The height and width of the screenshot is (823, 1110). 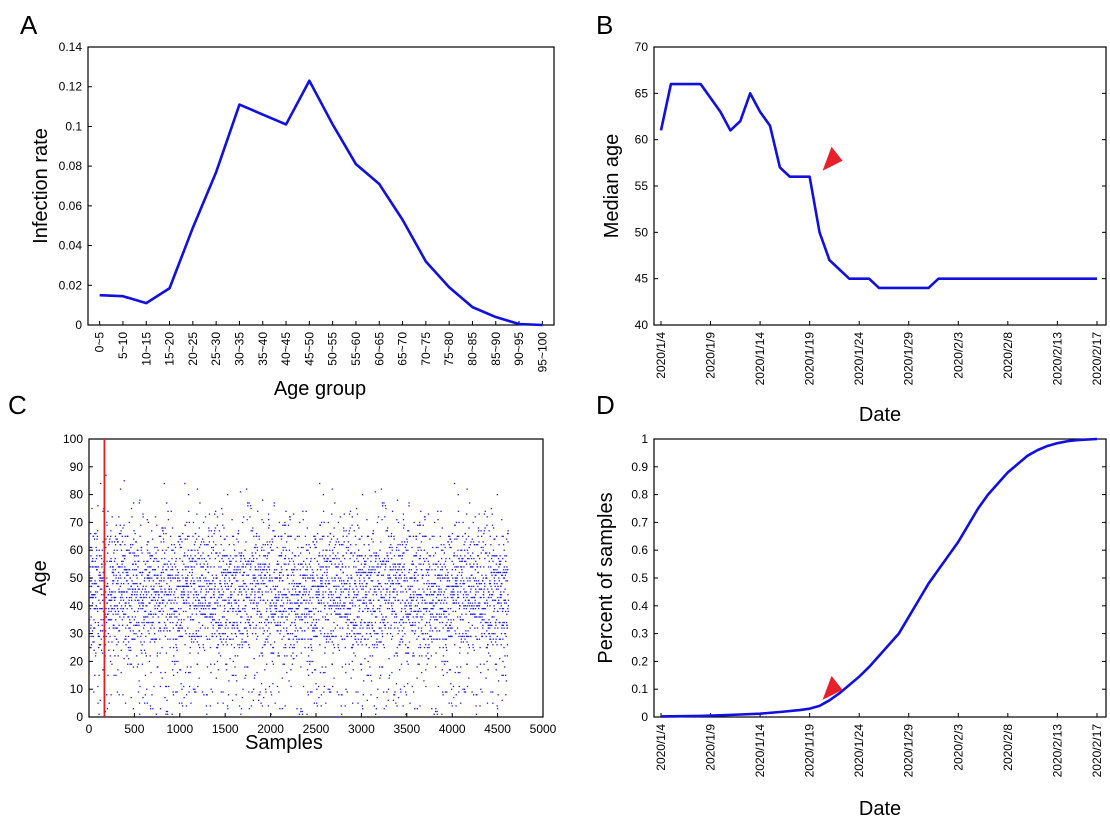 What do you see at coordinates (170, 349) in the screenshot?
I see `x-tick-label: 15~20` at bounding box center [170, 349].